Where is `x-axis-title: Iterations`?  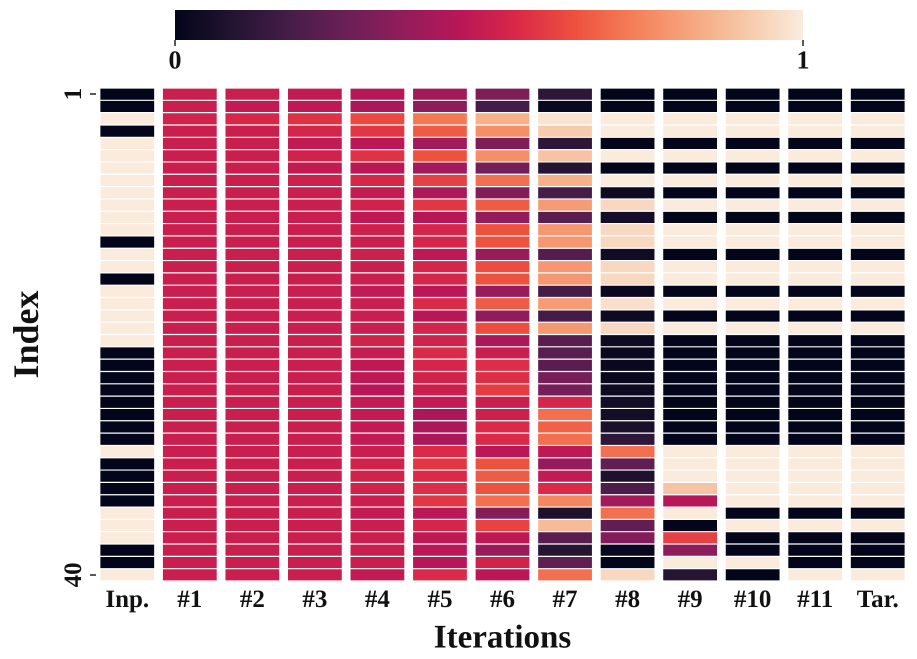
x-axis-title: Iterations is located at coordinates (503, 638).